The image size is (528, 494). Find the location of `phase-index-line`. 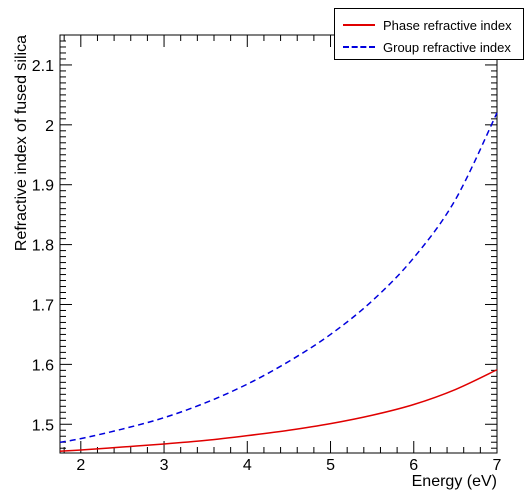

phase-index-line is located at coordinates (278, 410).